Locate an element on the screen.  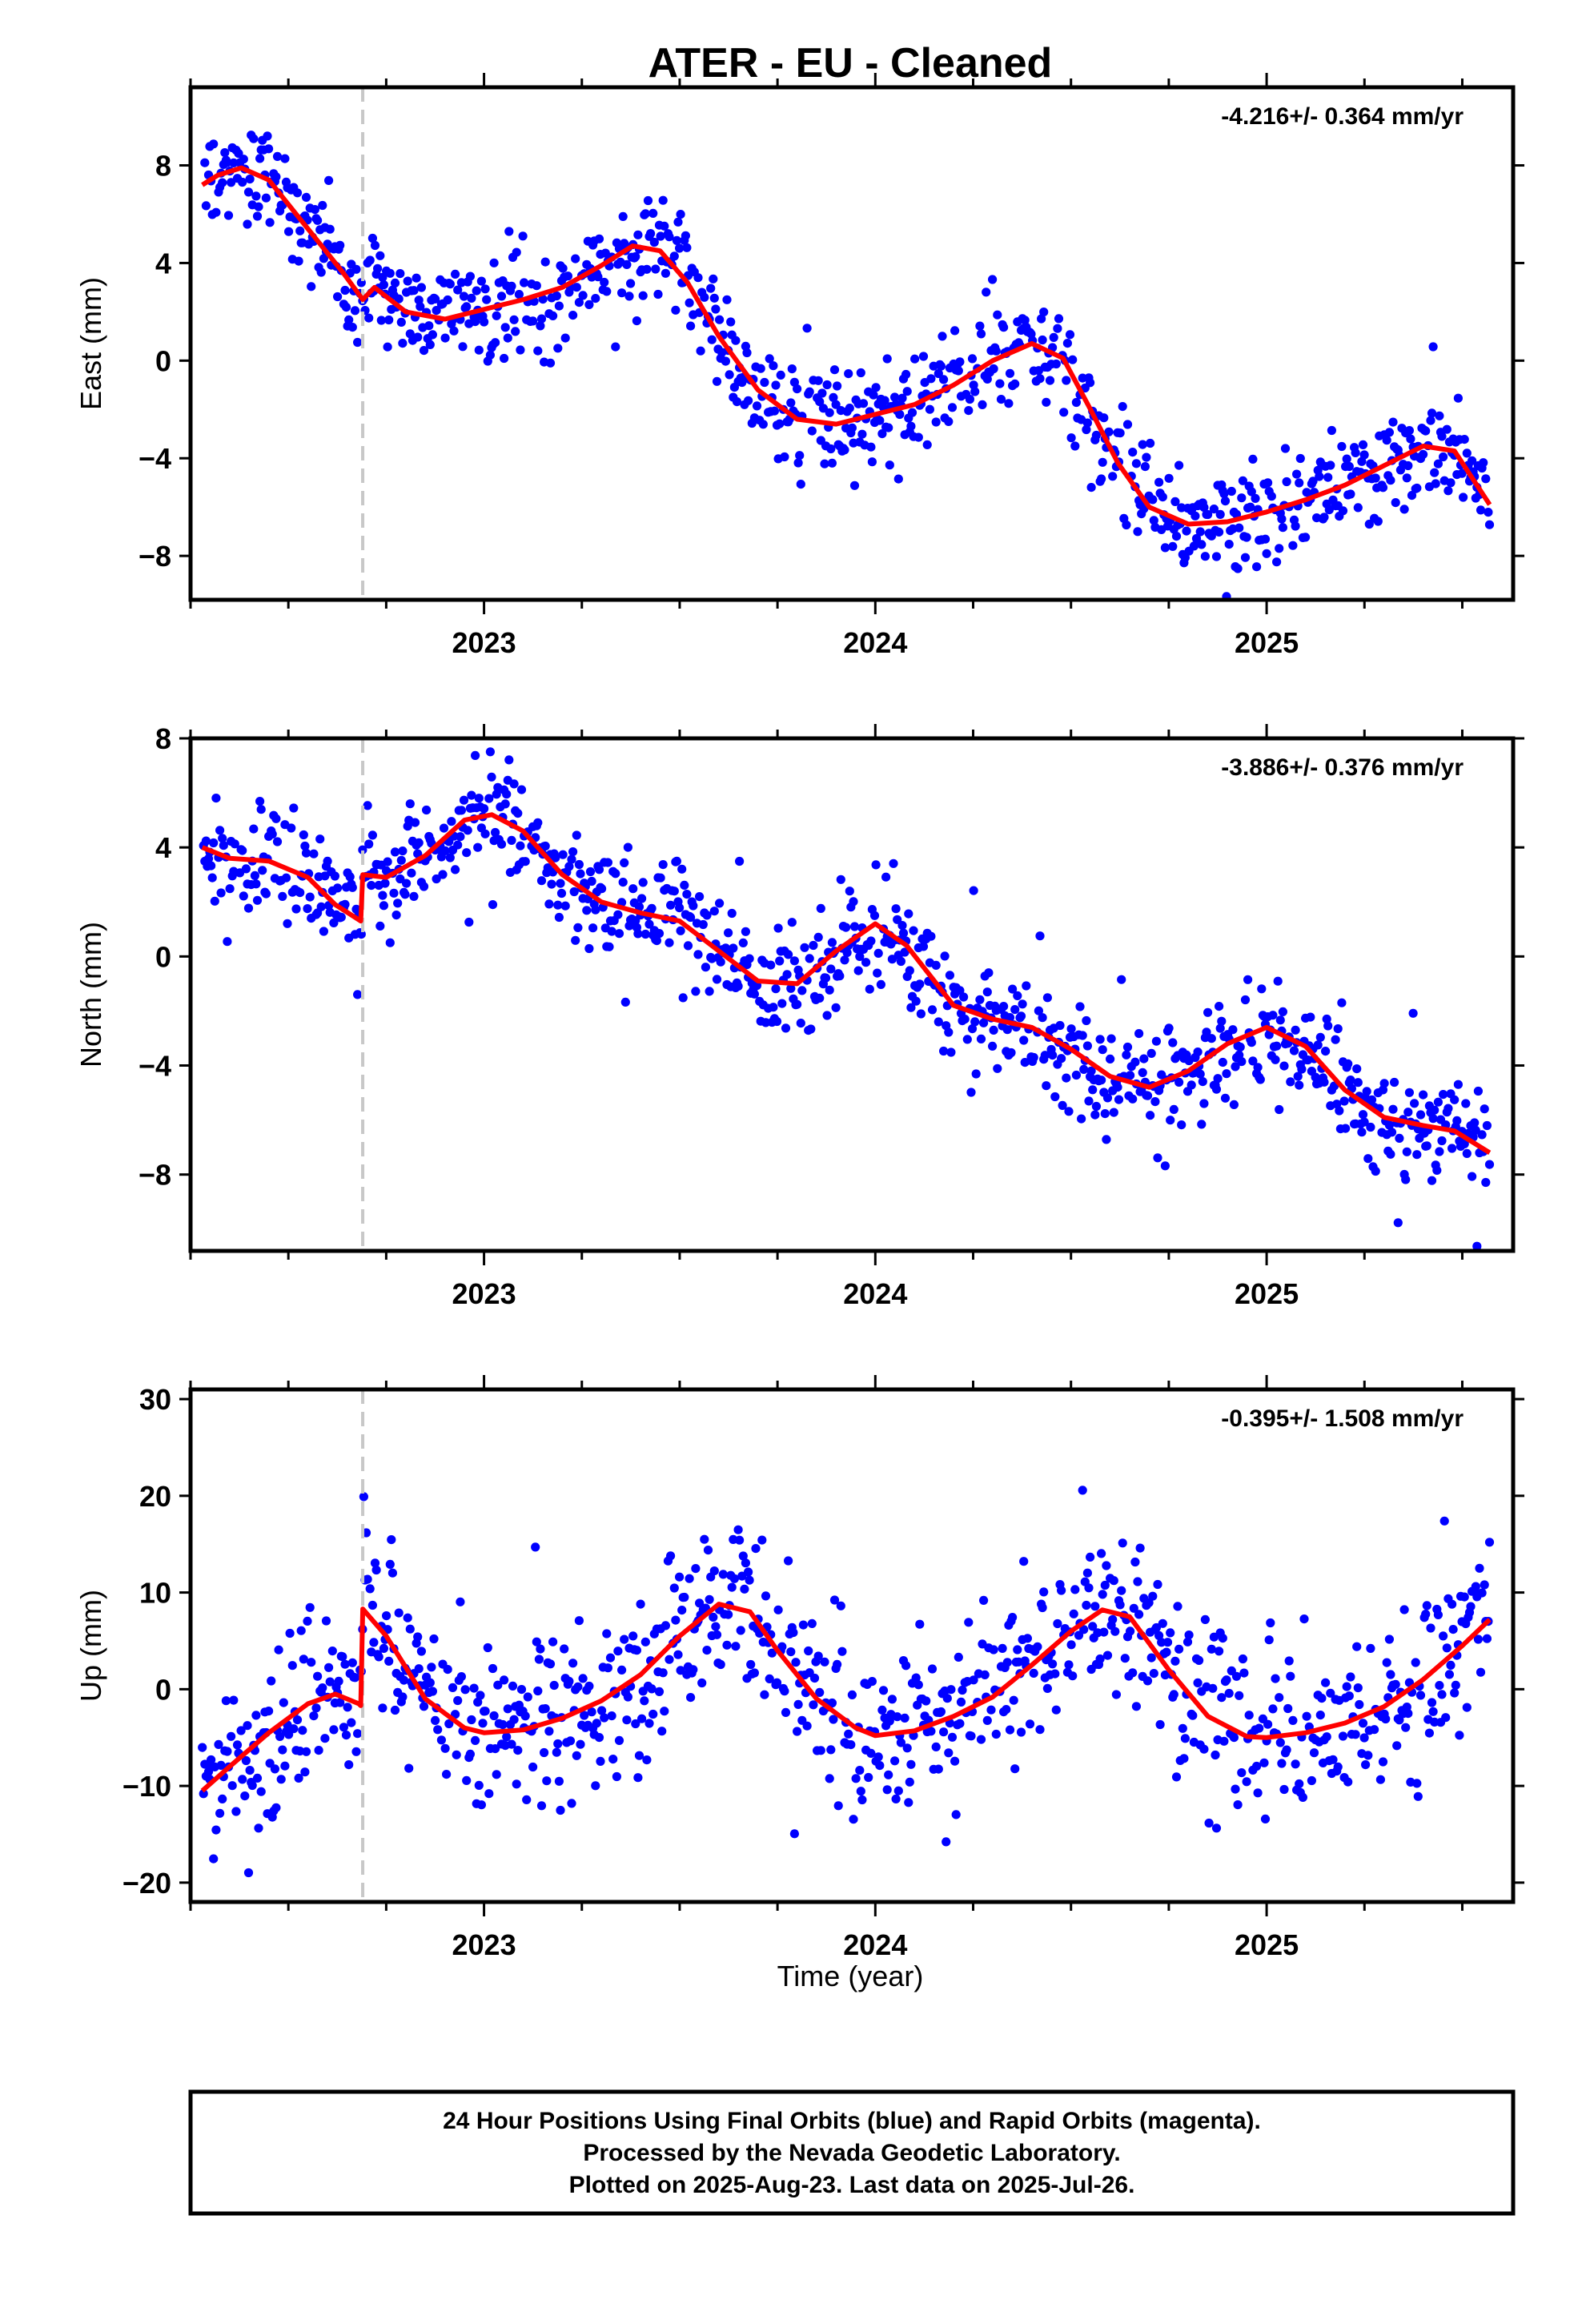
y-tick-label: 10 is located at coordinates (155, 1593).